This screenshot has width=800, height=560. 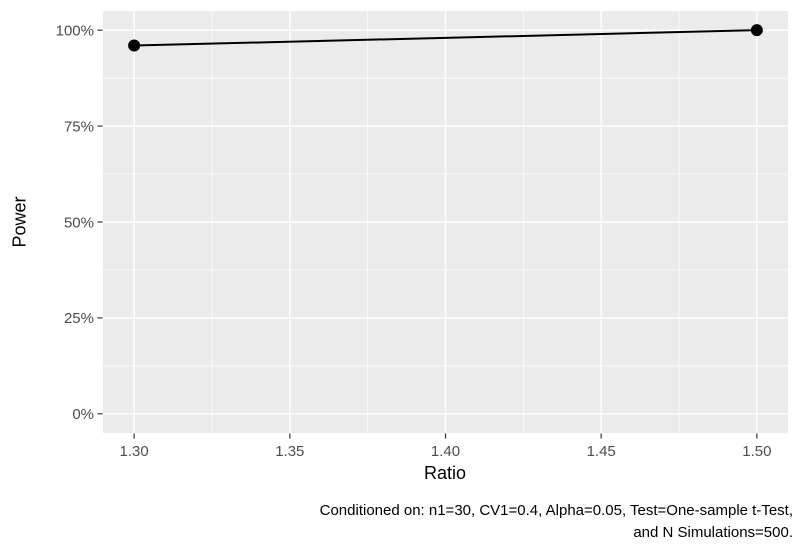 I want to click on caption-line-2: and N Simulations=500., so click(x=713, y=532).